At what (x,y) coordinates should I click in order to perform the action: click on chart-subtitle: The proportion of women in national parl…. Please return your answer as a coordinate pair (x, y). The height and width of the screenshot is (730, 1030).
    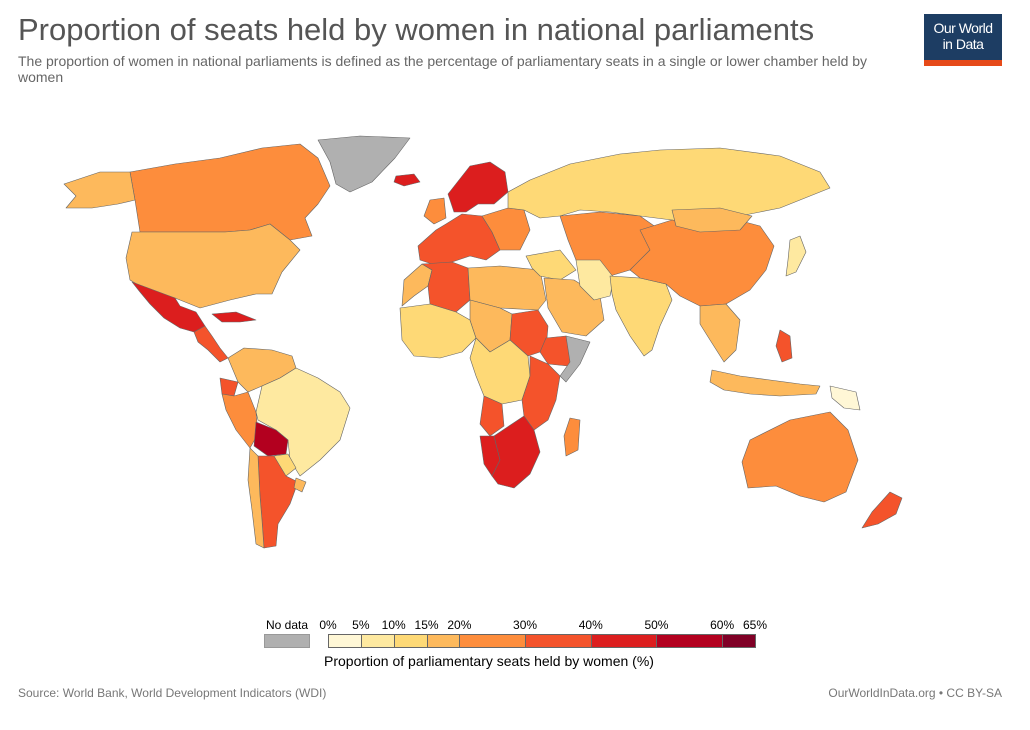
    Looking at the image, I should click on (443, 69).